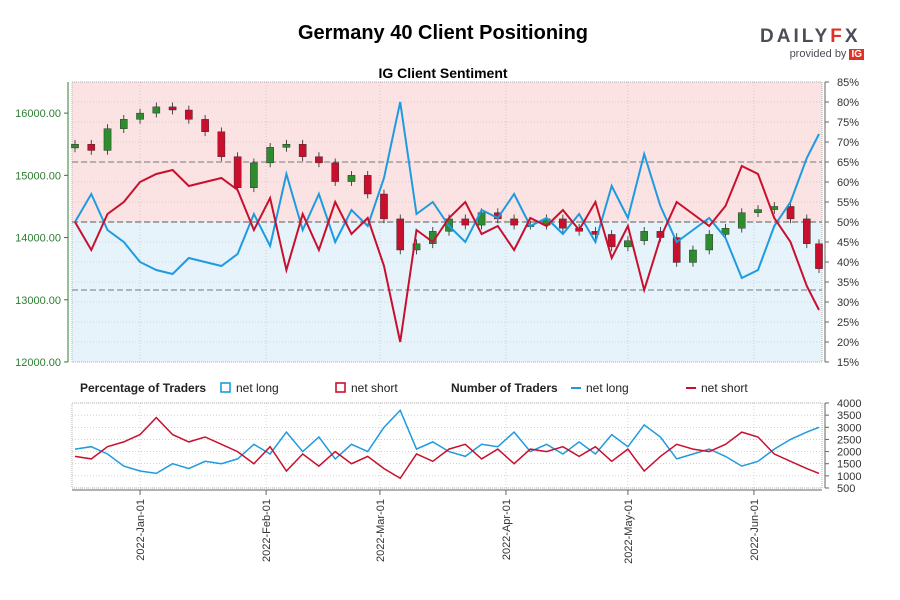 The width and height of the screenshot is (900, 600). I want to click on net-long-count-line, so click(447, 441).